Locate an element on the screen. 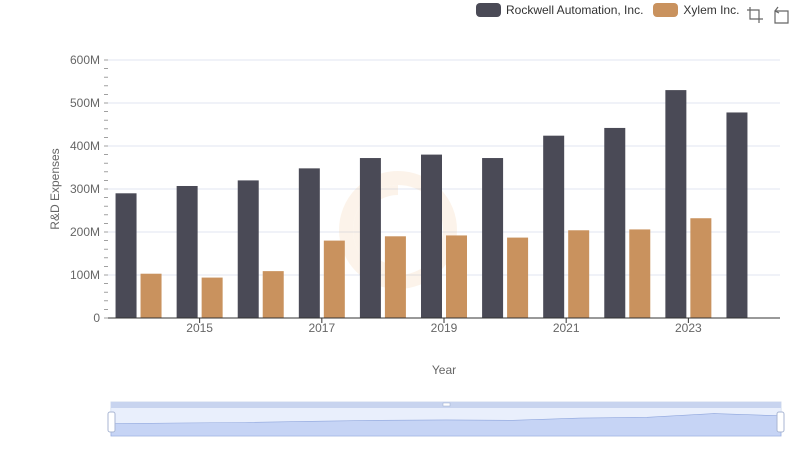 The height and width of the screenshot is (461, 800). bar-rockwell-2021 is located at coordinates (554, 226).